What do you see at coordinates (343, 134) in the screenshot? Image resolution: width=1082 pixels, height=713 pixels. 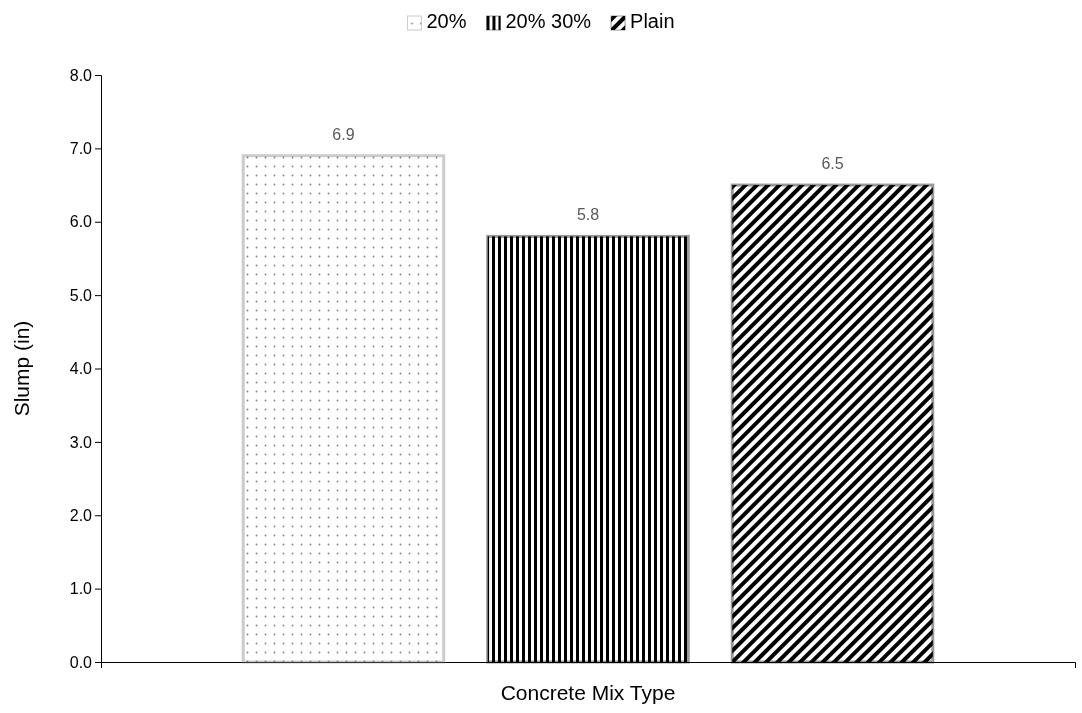 I see `data-label: 6.9` at bounding box center [343, 134].